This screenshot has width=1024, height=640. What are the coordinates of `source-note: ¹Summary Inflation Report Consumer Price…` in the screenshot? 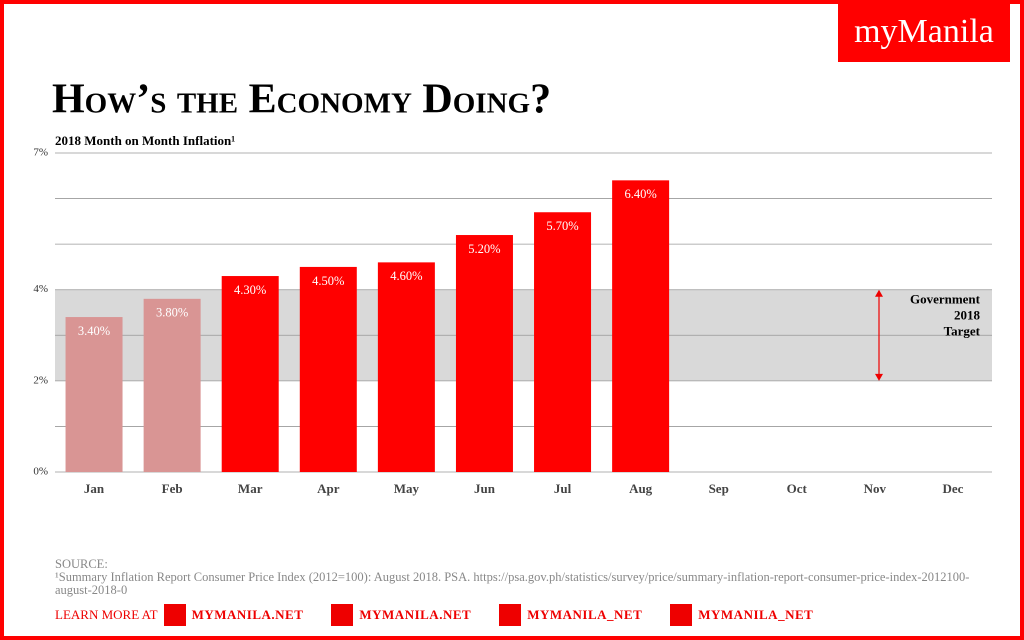 It's located at (512, 583).